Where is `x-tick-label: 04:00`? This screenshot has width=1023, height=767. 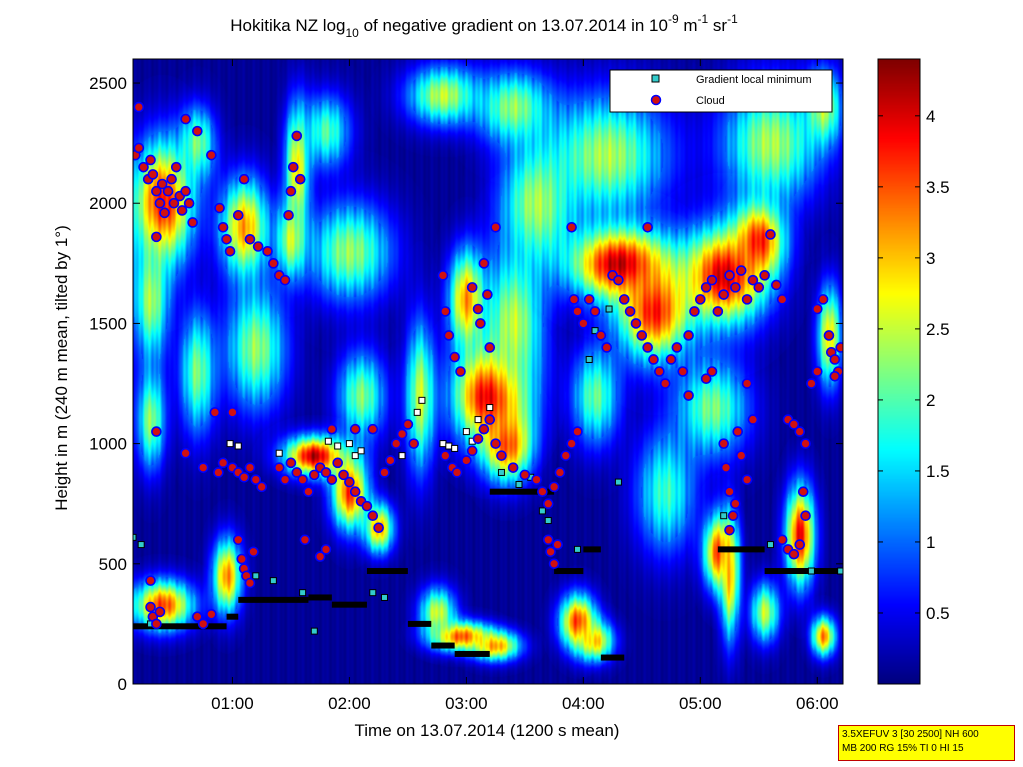 x-tick-label: 04:00 is located at coordinates (583, 703).